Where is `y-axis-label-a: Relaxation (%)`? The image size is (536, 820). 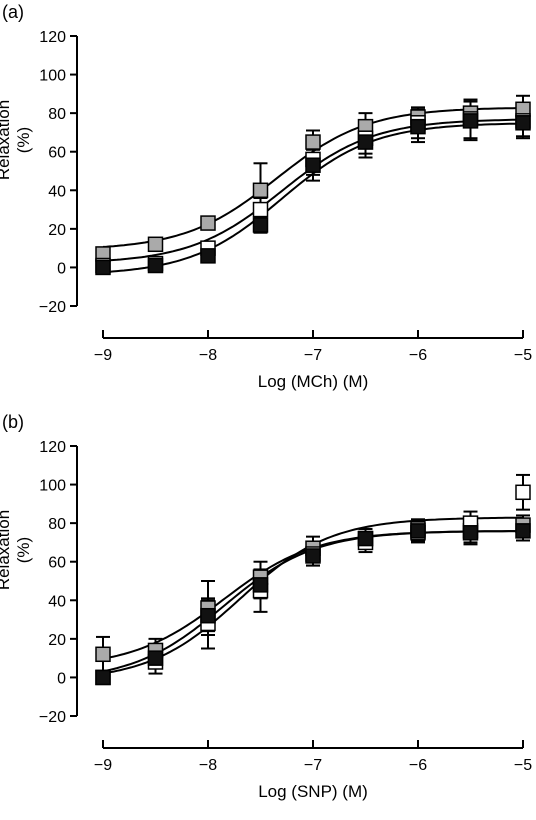 y-axis-label-a: Relaxation (%) is located at coordinates (16, 140).